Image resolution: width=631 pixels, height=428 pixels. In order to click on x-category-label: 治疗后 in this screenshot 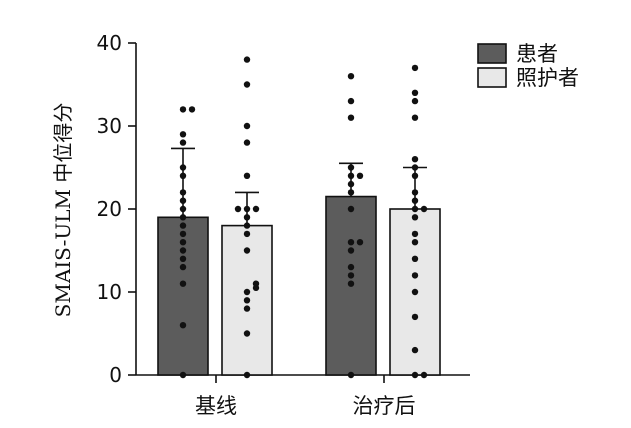, I will do `click(384, 406)`.